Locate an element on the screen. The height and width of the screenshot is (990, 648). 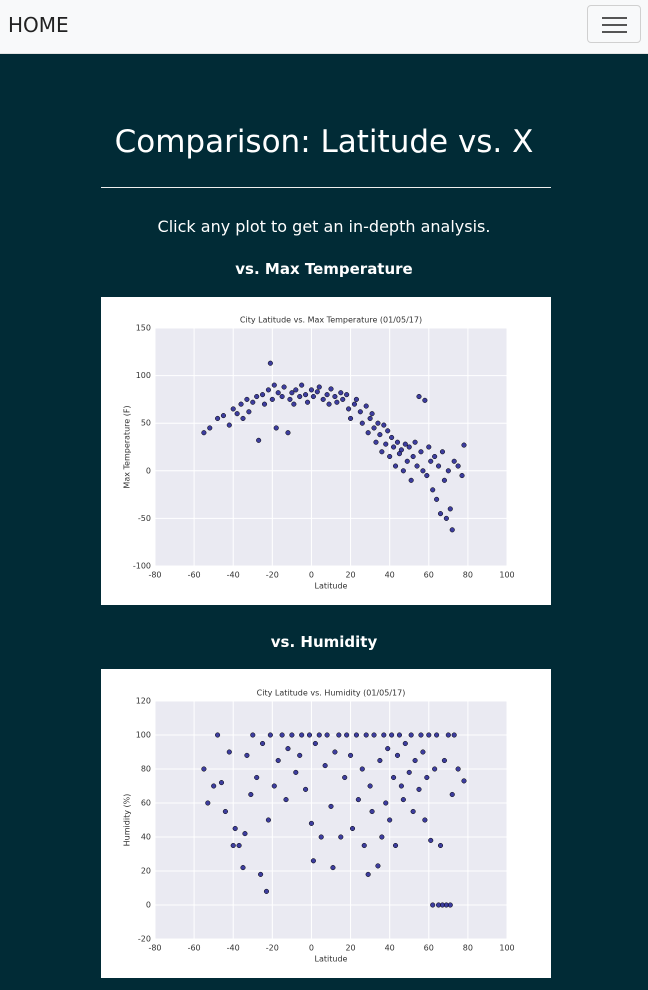
x-tick-label: 80 is located at coordinates (468, 948).